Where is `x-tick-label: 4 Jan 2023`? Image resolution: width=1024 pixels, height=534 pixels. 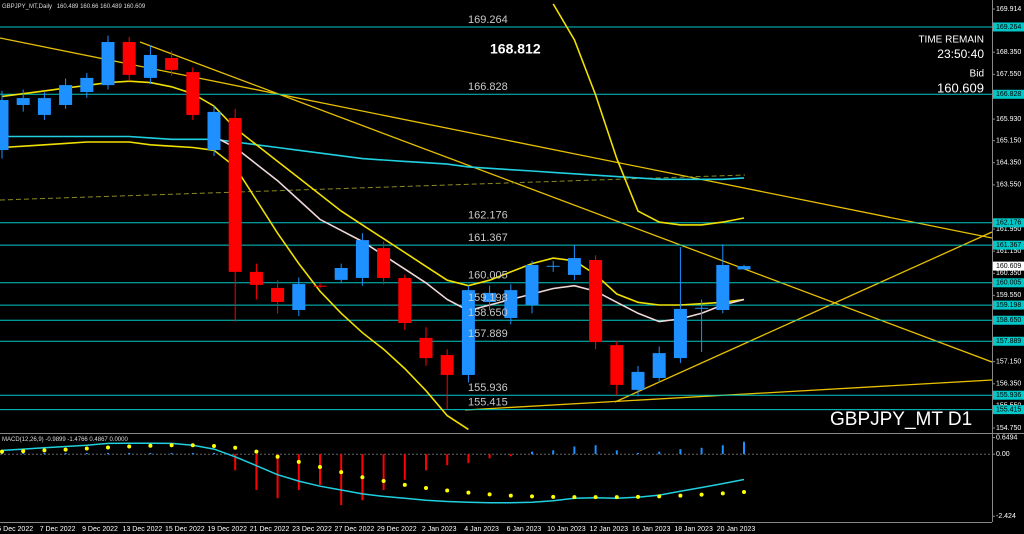
x-tick-label: 4 Jan 2023 is located at coordinates (481, 529).